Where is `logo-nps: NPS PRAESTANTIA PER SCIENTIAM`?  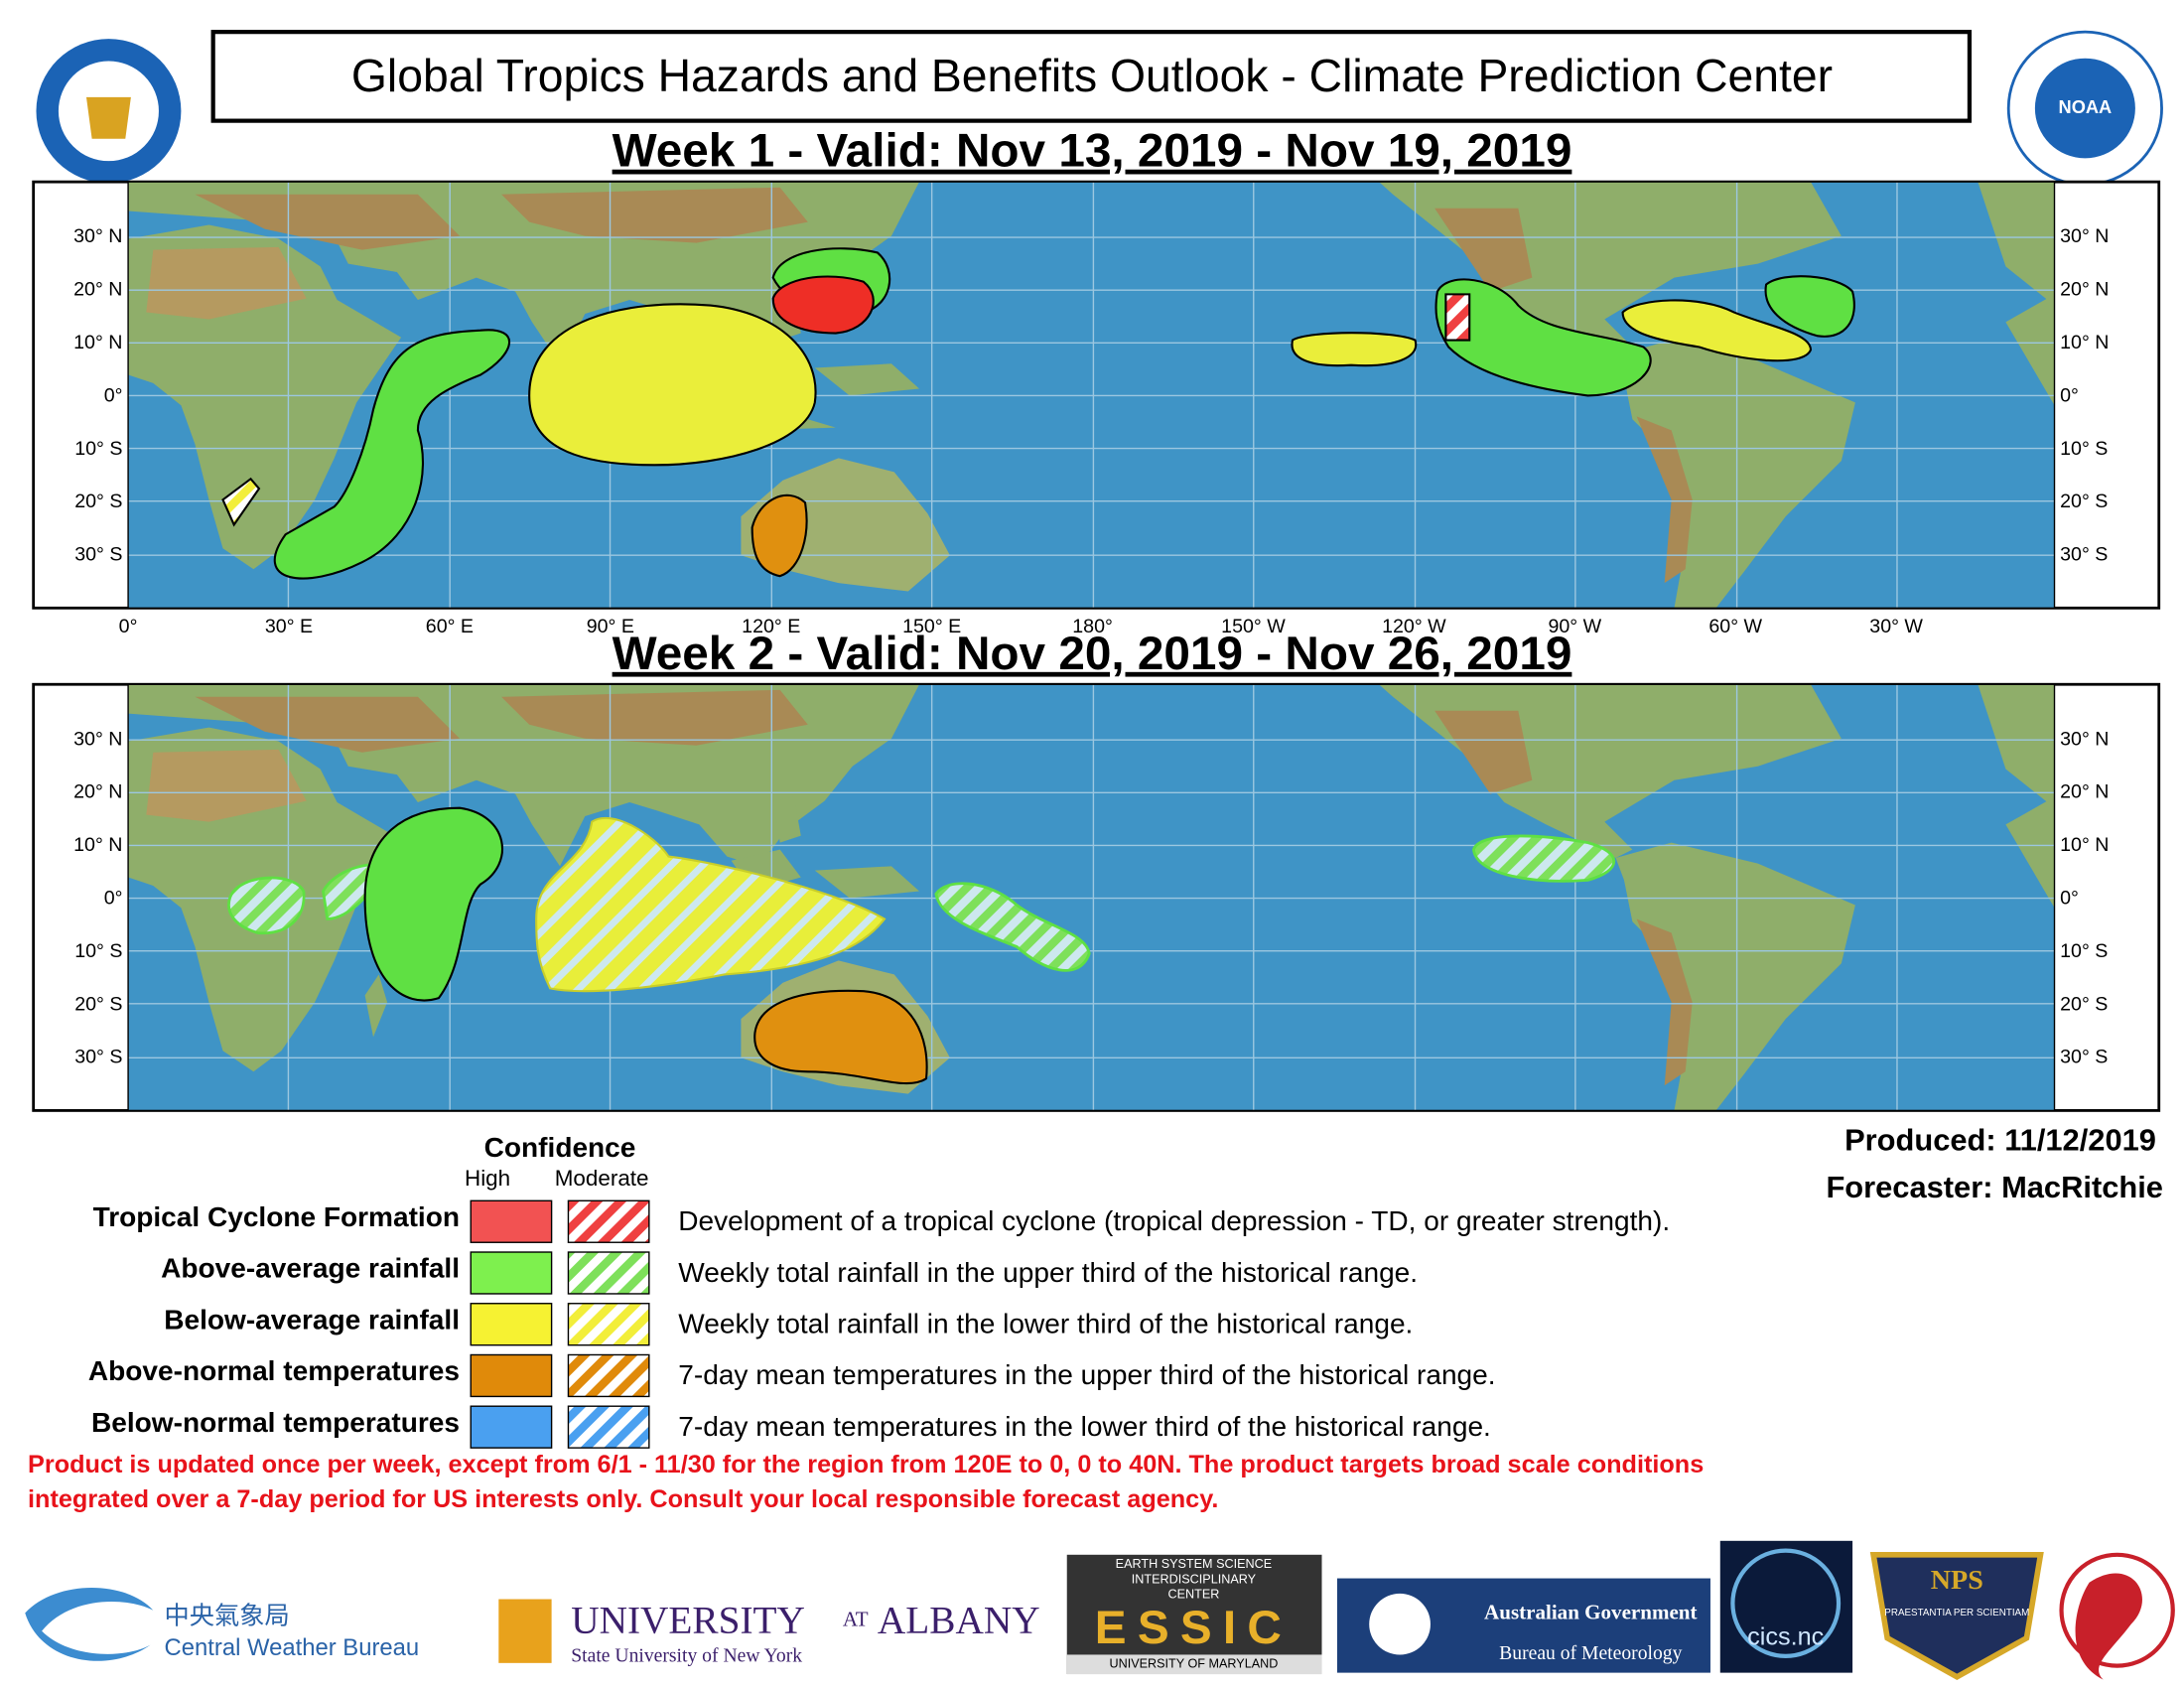 logo-nps: NPS PRAESTANTIA PER SCIENTIAM is located at coordinates (1956, 1616).